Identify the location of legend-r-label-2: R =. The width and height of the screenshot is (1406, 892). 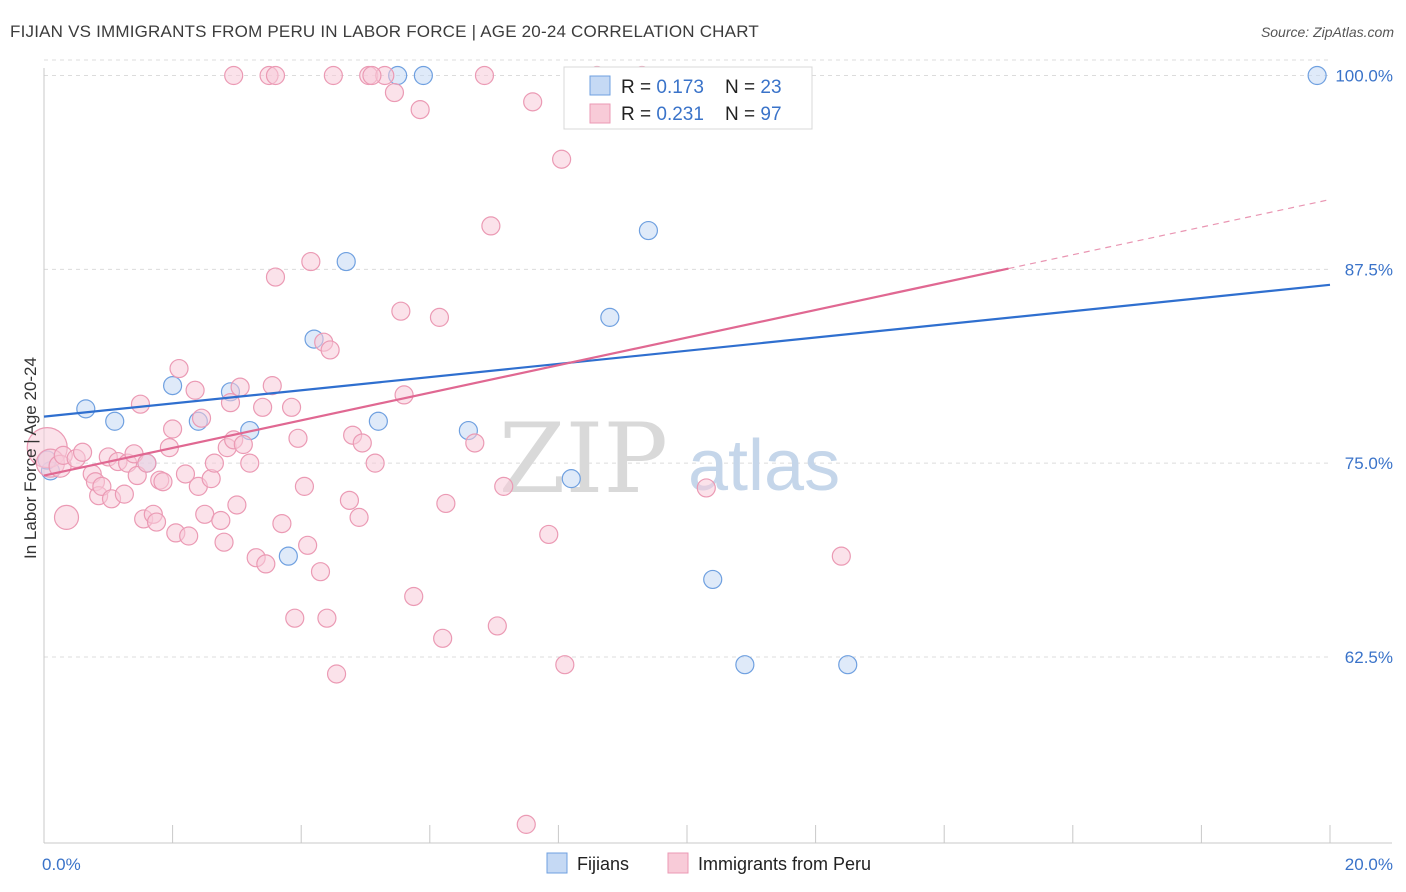
(638, 114).